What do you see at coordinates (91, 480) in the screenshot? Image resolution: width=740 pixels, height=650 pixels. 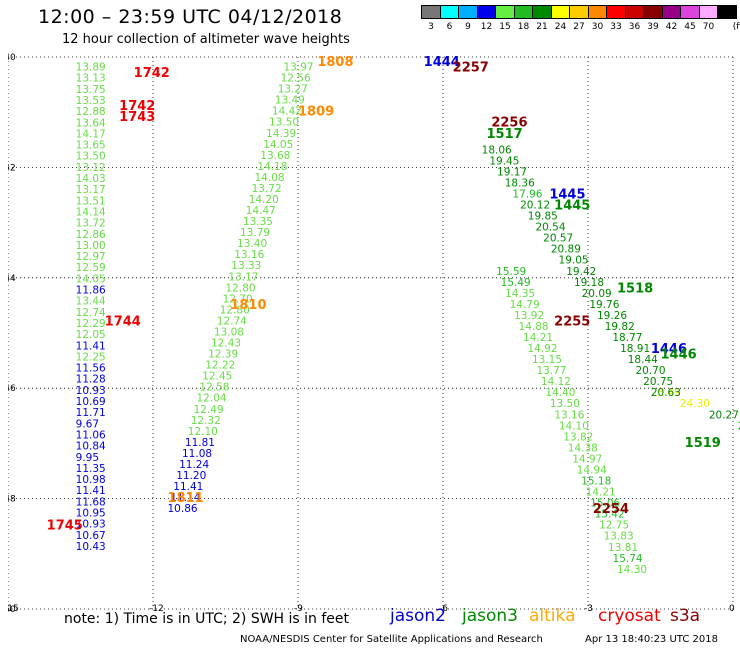 I see `wave-height-value: 10.98` at bounding box center [91, 480].